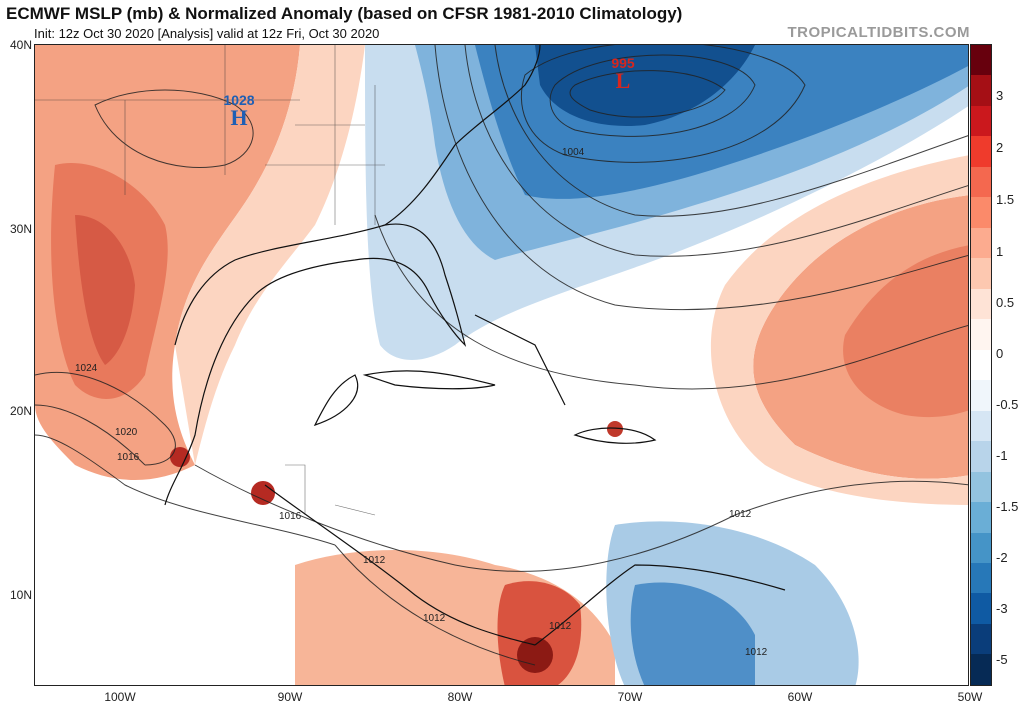 The height and width of the screenshot is (706, 1024). Describe the element at coordinates (623, 63) in the screenshot. I see `low-pressure-value: 995` at that location.